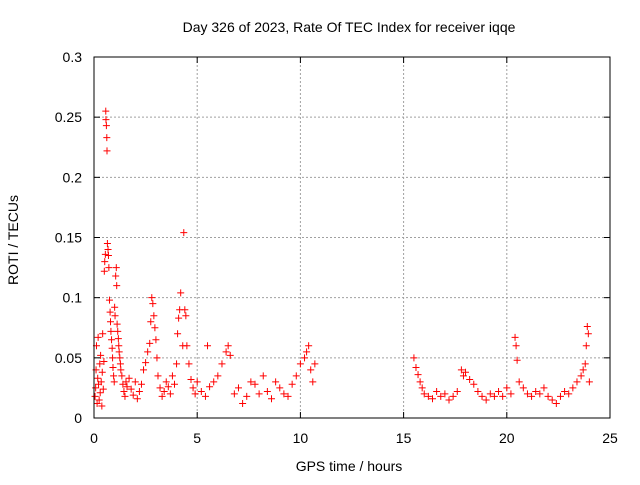 This screenshot has height=485, width=640. I want to click on x-tick-label: 10, so click(301, 438).